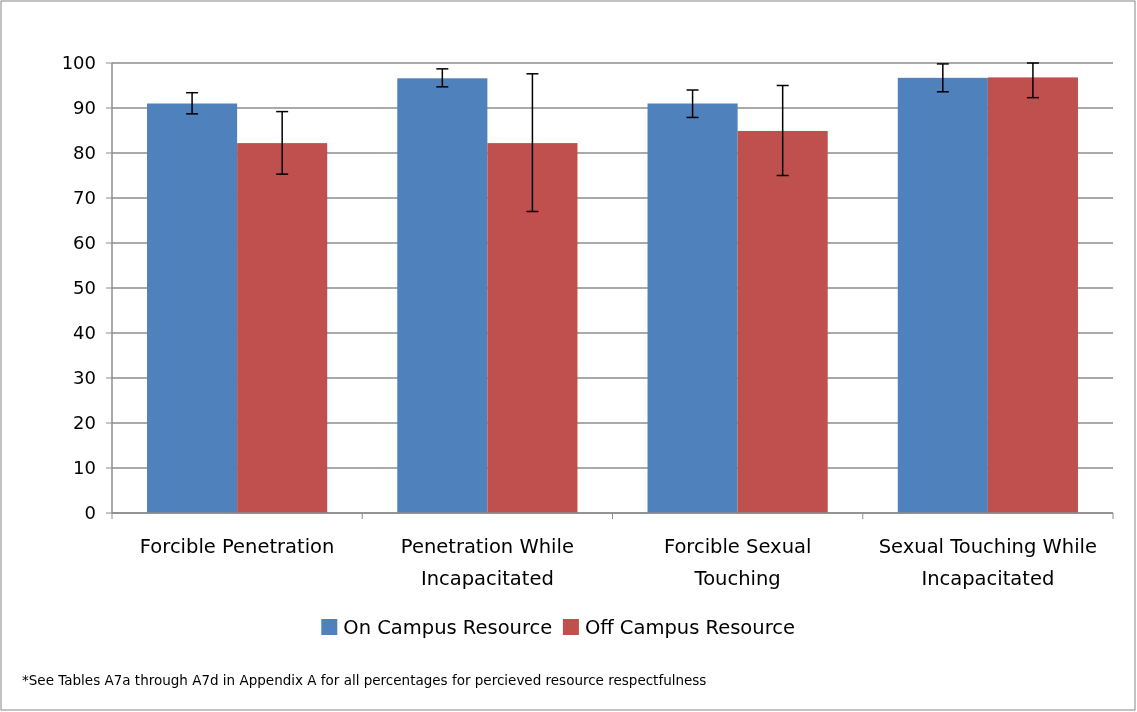  Describe the element at coordinates (84, 378) in the screenshot. I see `y-tick-label: 30` at that location.